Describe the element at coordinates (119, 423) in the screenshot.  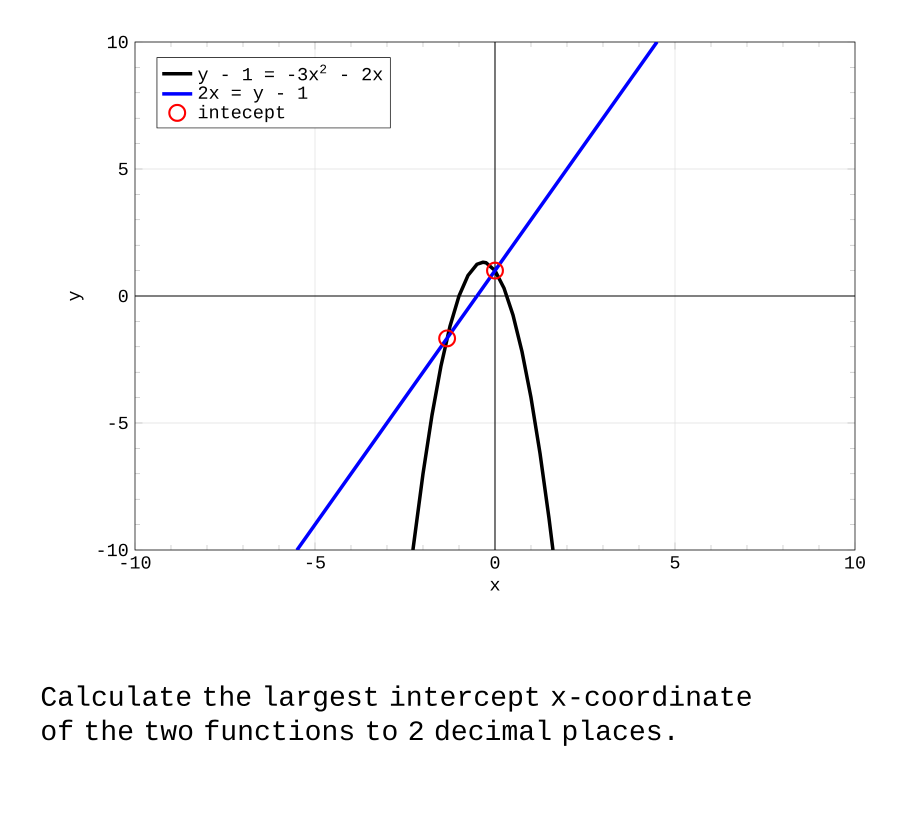
I see `y-tick-label: -5` at that location.